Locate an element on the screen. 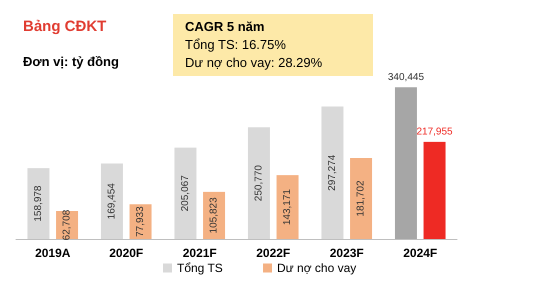  chart-subtitle: Đơn vị: tỷ đồng is located at coordinates (71, 61).